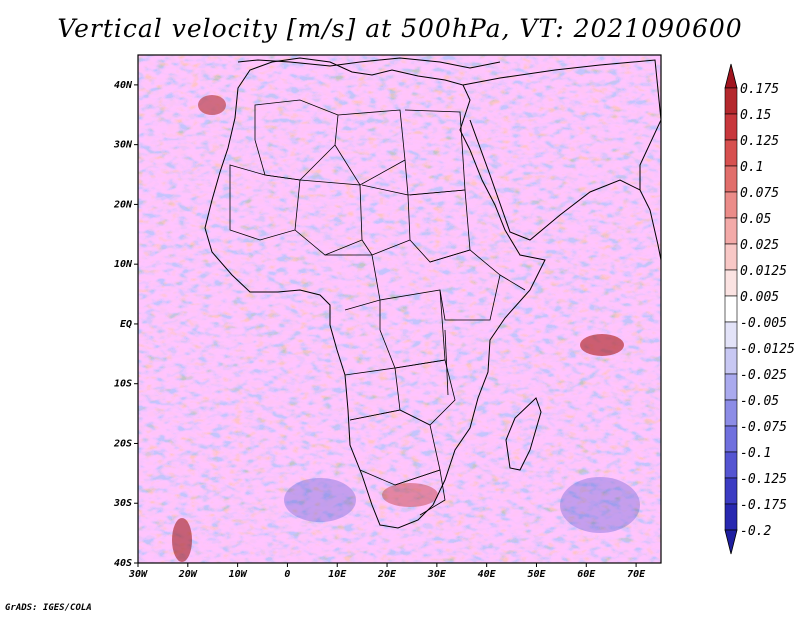 Image resolution: width=800 pixels, height=618 pixels. What do you see at coordinates (763, 427) in the screenshot?
I see `colorbar-label: -0.075` at bounding box center [763, 427].